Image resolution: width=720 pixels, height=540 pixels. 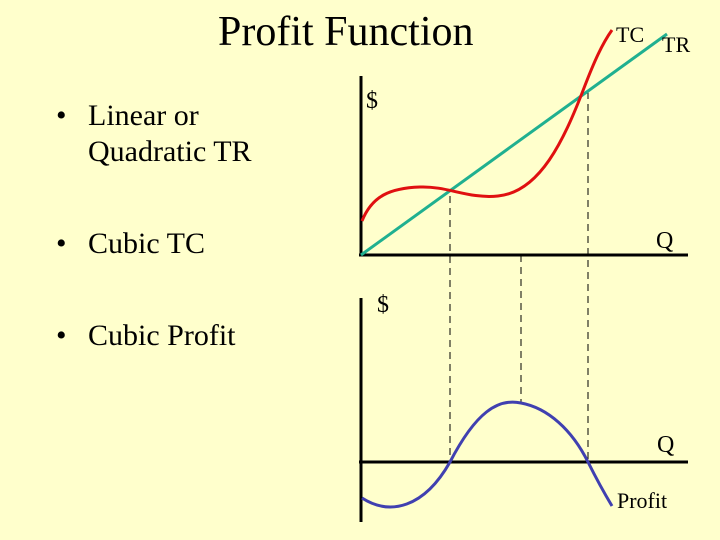 What do you see at coordinates (146, 243) in the screenshot?
I see `bullet-text: Cubic TC` at bounding box center [146, 243].